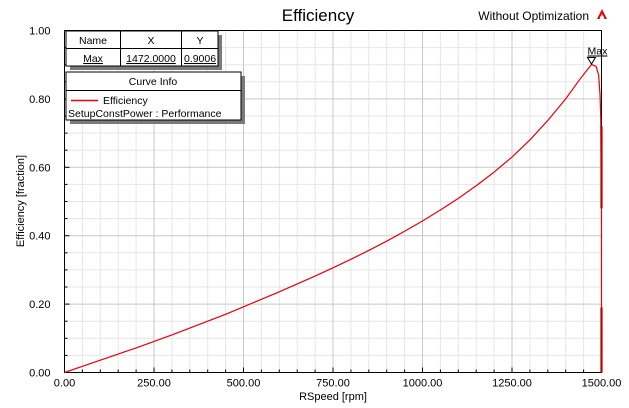 The width and height of the screenshot is (629, 408). I want to click on max-marker: Max, so click(597, 55).